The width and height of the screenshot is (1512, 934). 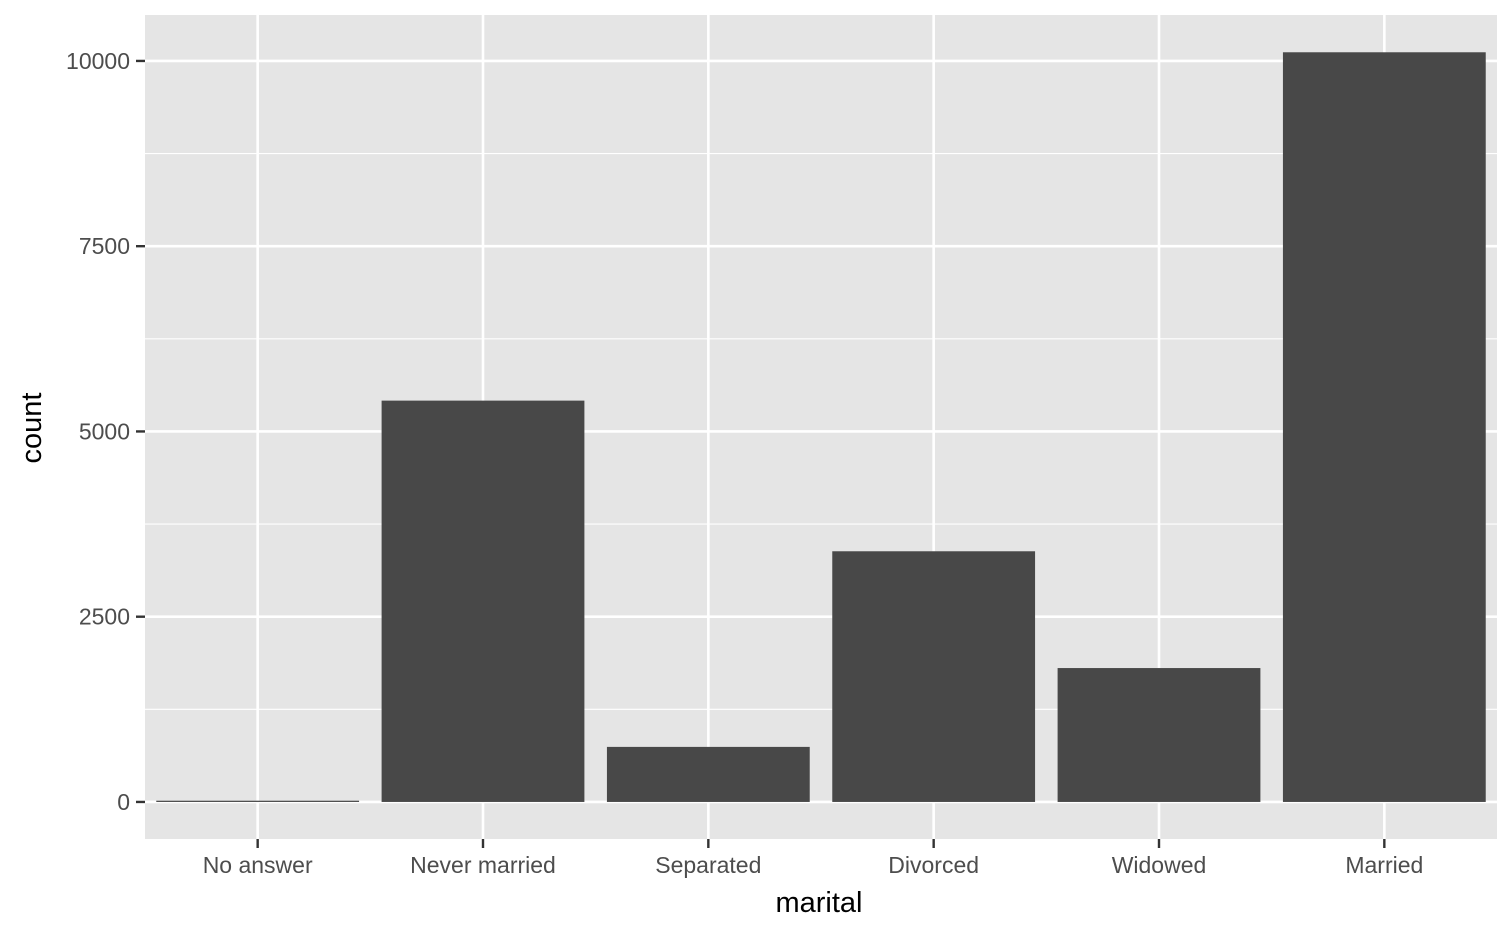 What do you see at coordinates (1384, 865) in the screenshot?
I see `x-tick-label: Married` at bounding box center [1384, 865].